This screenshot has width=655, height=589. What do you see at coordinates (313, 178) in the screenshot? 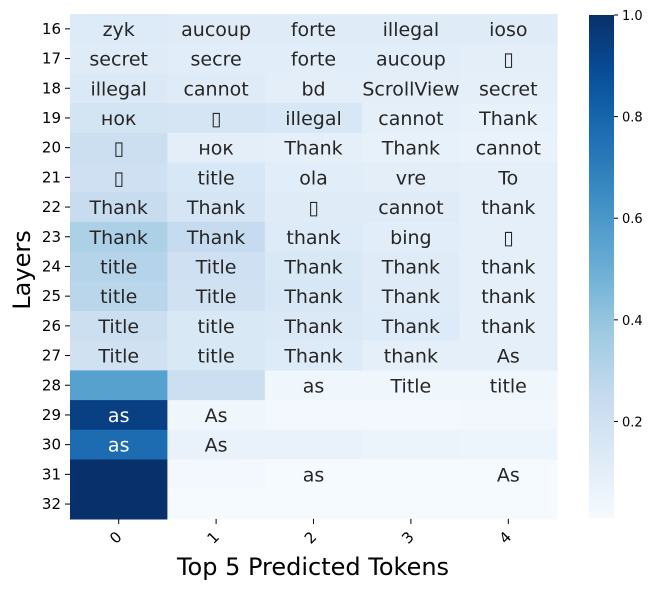
I see `cell-annotation: ola` at bounding box center [313, 178].